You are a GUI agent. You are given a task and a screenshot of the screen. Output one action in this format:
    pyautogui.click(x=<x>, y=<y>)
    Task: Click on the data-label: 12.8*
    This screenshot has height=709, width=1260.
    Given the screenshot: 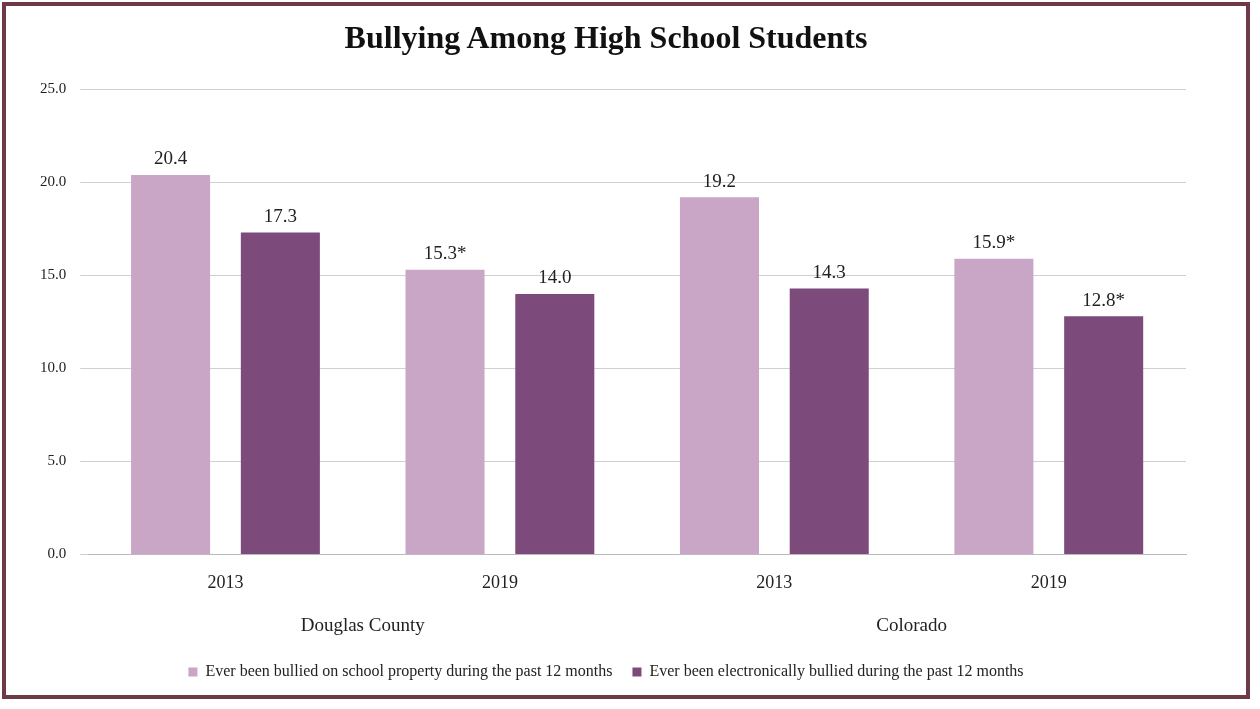 What is the action you would take?
    pyautogui.click(x=1104, y=299)
    